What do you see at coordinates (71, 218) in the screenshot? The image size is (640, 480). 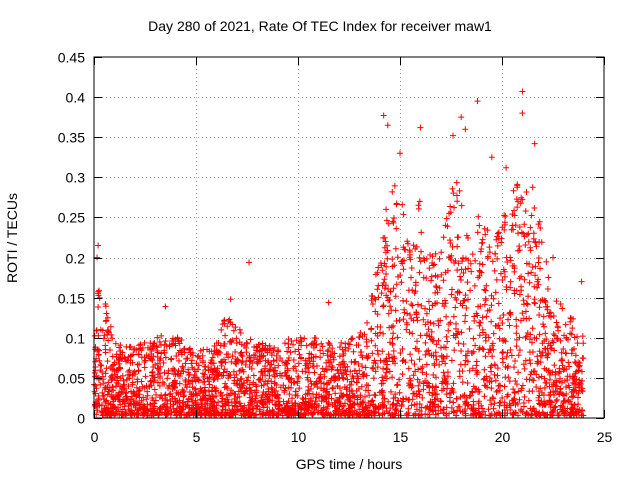 I see `y-tick-label: 0.25` at bounding box center [71, 218].